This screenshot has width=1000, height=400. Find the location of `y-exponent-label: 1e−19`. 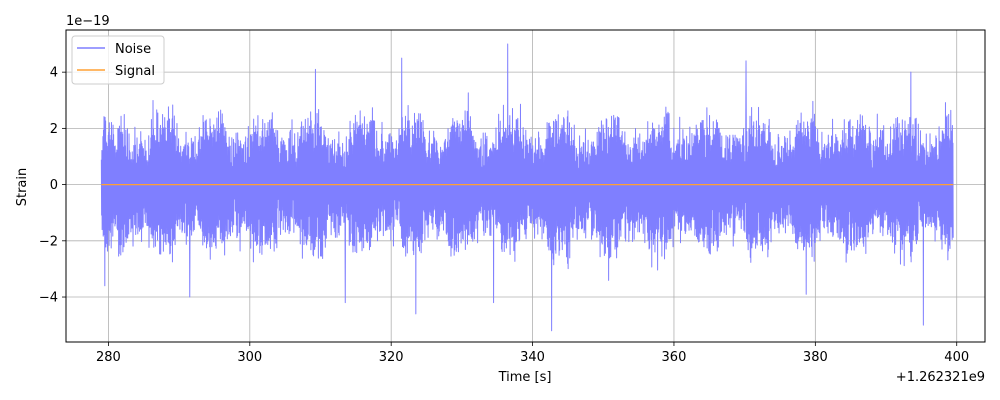

y-exponent-label: 1e−19 is located at coordinates (88, 21).